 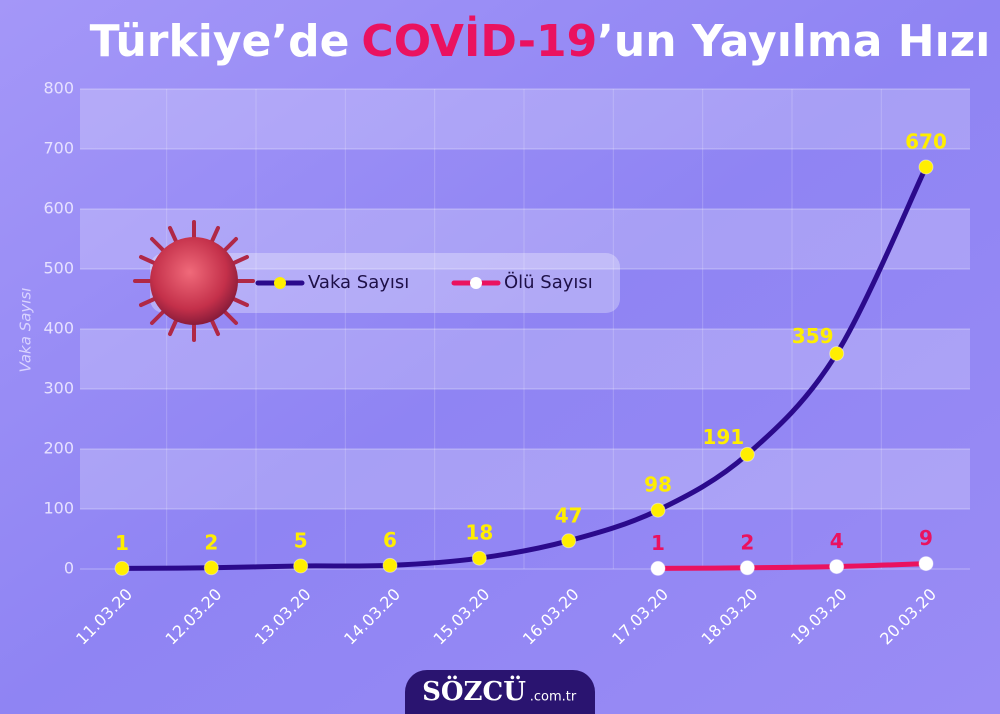 What do you see at coordinates (837, 541) in the screenshot?
I see `data-label: 4` at bounding box center [837, 541].